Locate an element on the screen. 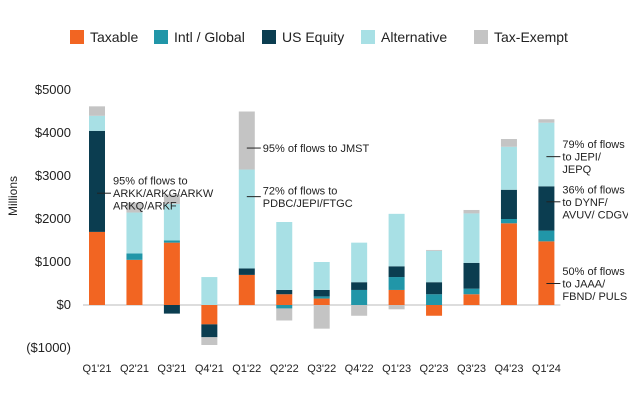  legend-swatch-intl-global is located at coordinates (161, 37).